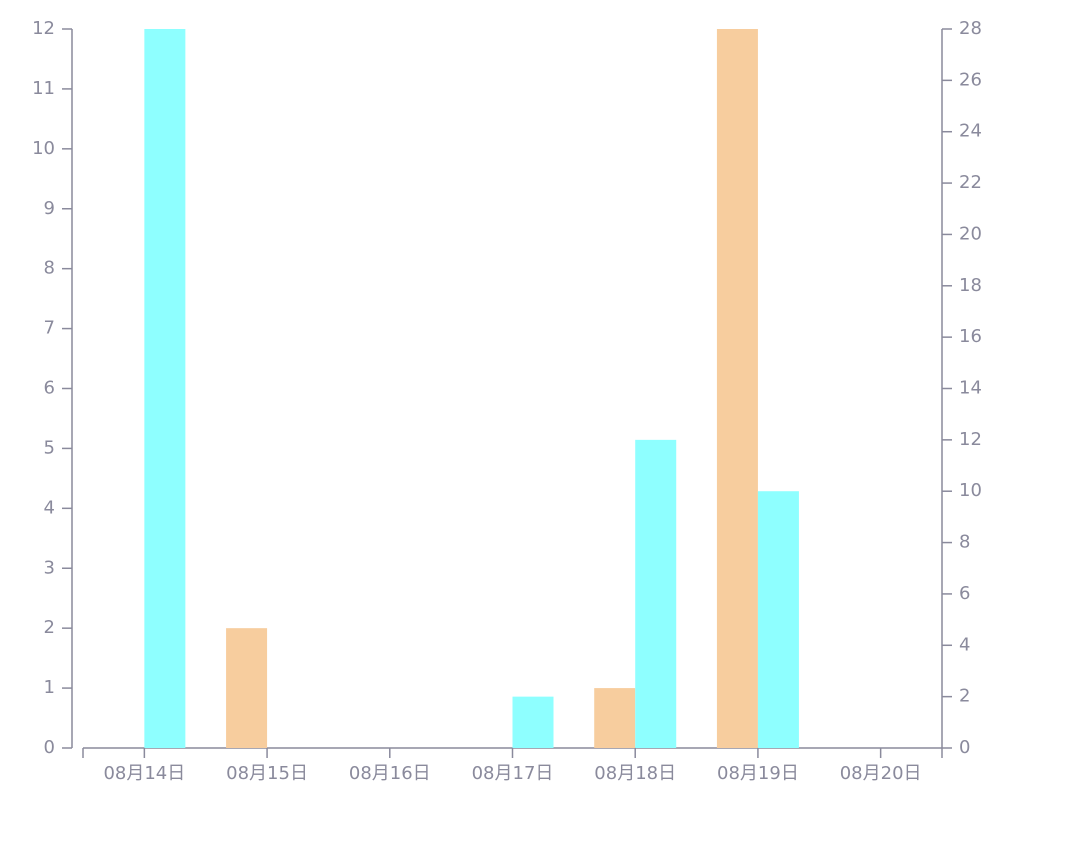  Describe the element at coordinates (970, 131) in the screenshot. I see `y2-tick-label: 24` at that location.